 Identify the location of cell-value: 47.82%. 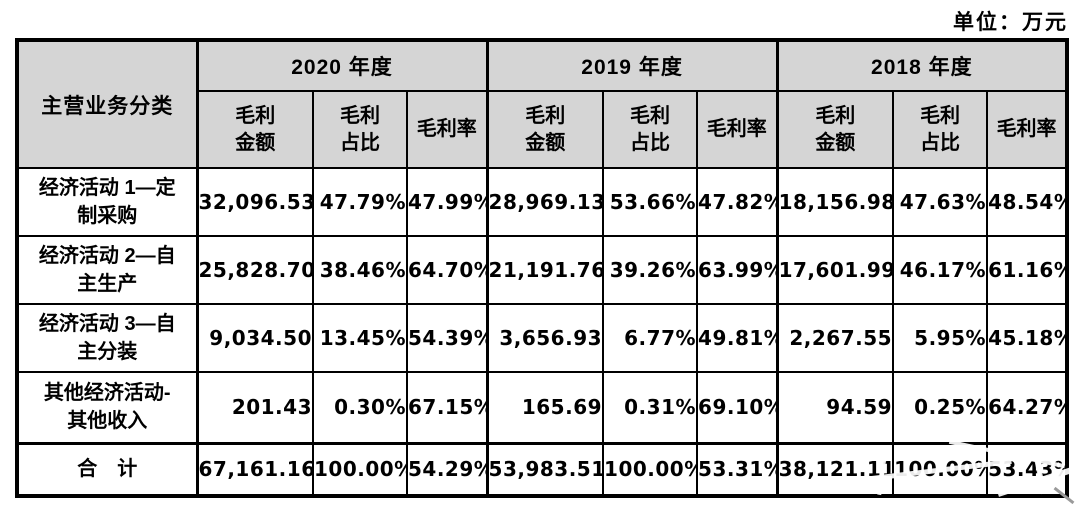
(737, 202).